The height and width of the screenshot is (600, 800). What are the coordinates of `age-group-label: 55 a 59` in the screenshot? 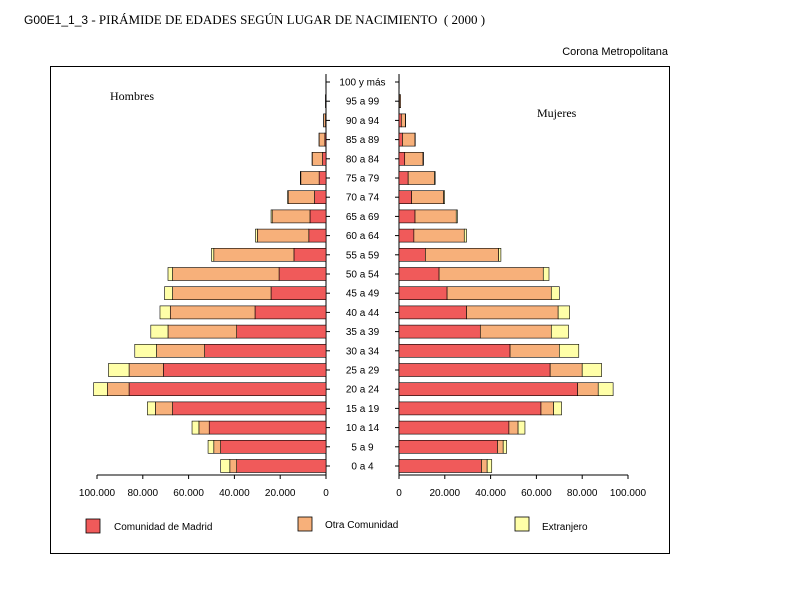 It's located at (363, 255).